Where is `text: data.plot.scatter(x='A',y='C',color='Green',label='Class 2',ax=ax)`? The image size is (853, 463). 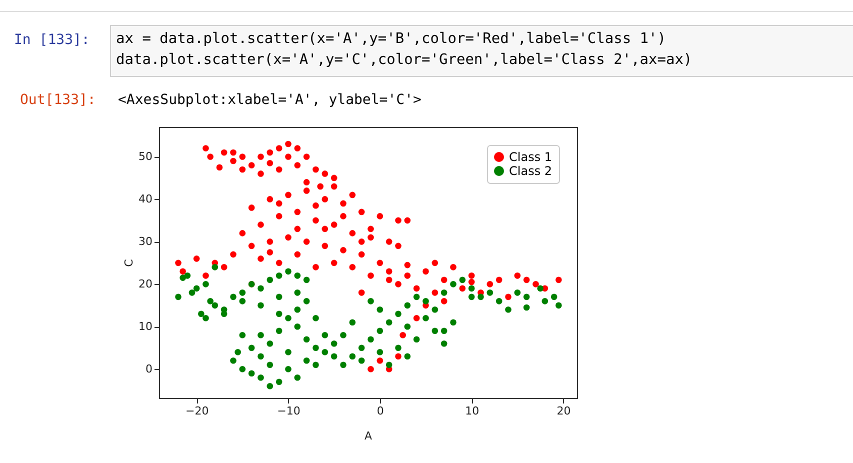 text: data.plot.scatter(x='A',y='C',color='Green',label='Class 2',ax=ax) is located at coordinates (404, 60).